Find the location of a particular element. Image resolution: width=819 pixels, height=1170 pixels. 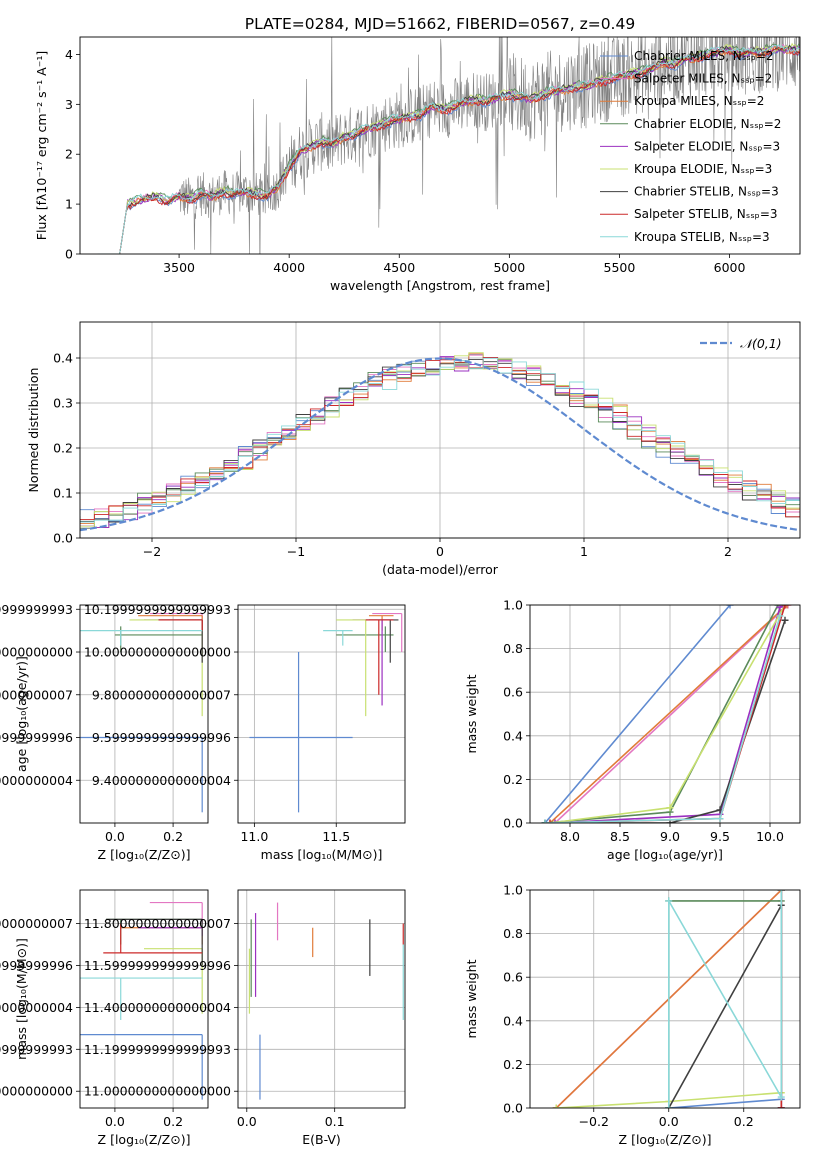

mass-vs-Z-plot is located at coordinates (141, 1000).